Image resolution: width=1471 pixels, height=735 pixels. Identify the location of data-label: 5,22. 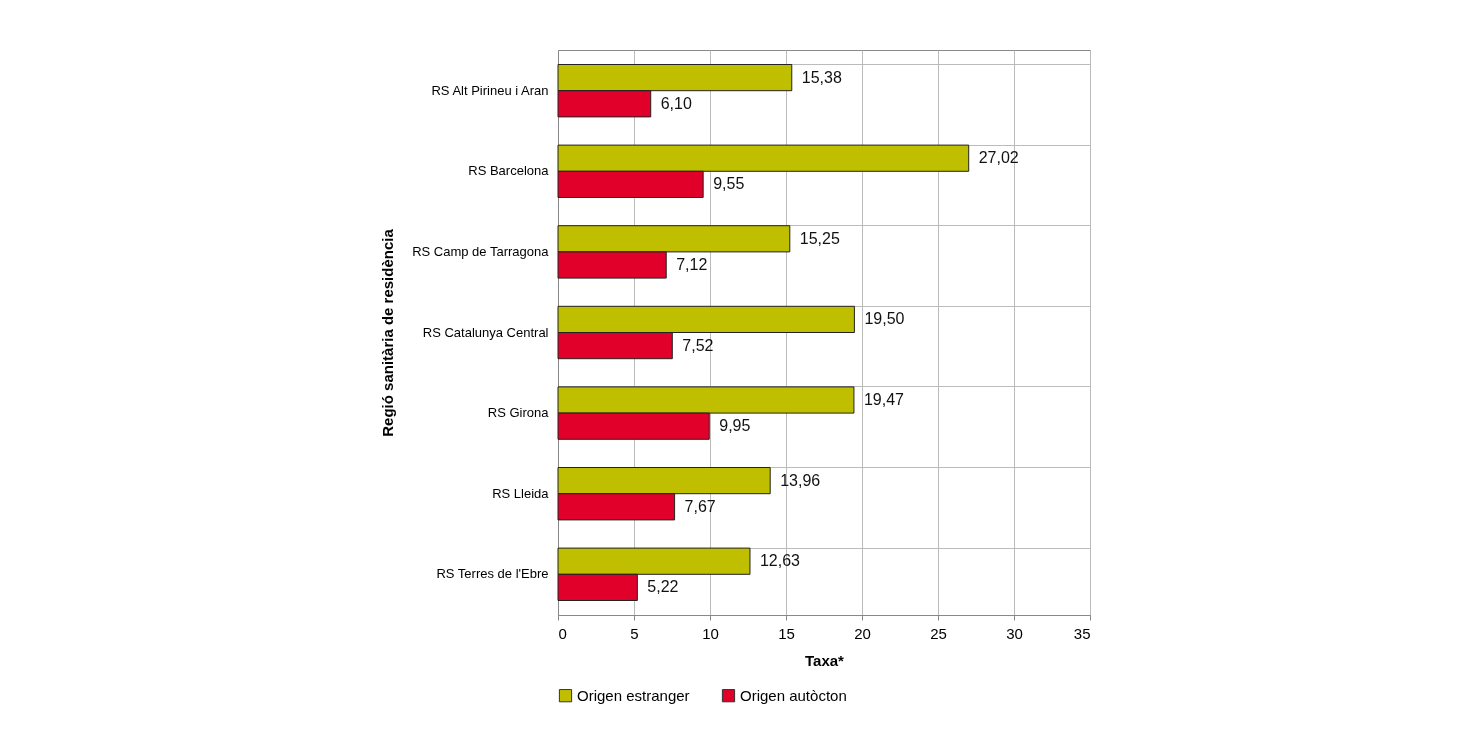
(663, 587).